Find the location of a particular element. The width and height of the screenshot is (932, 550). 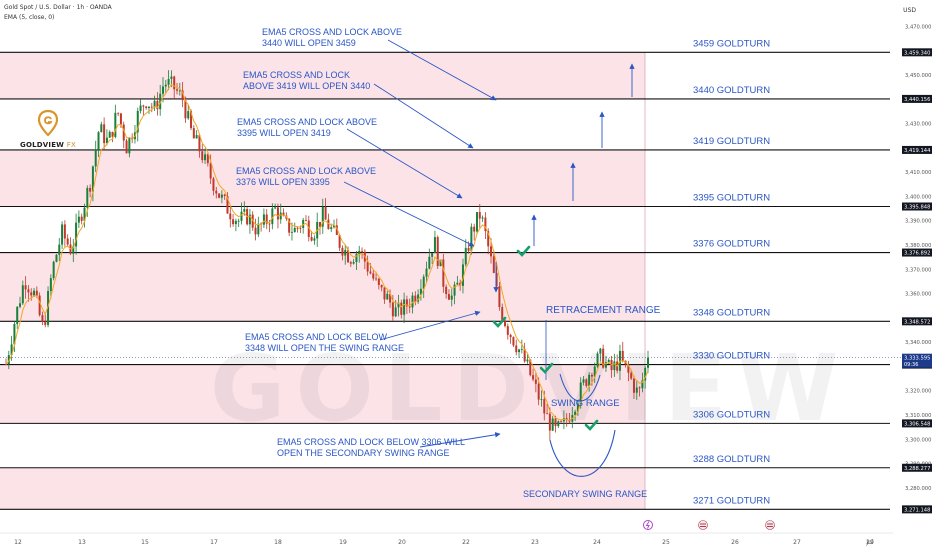

indicator-label: EMA (5, close, 0) is located at coordinates (29, 17).